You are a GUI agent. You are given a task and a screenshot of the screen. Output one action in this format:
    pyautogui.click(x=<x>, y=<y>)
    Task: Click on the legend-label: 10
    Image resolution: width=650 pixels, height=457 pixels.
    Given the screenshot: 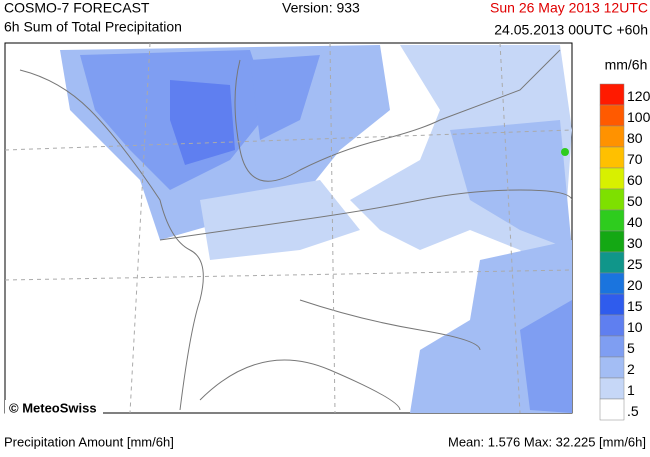 What is the action you would take?
    pyautogui.click(x=635, y=327)
    